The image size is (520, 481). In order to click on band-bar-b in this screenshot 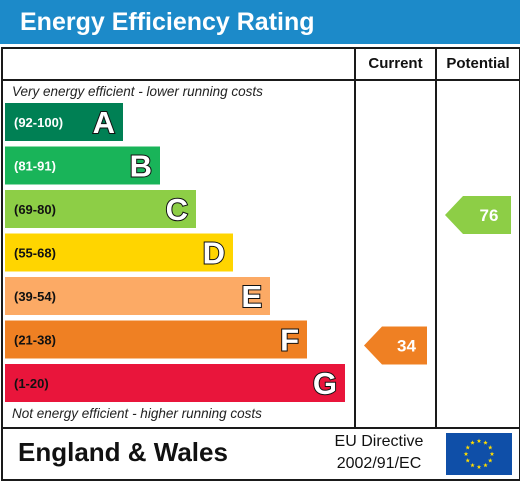, I will do `click(82, 165)`.